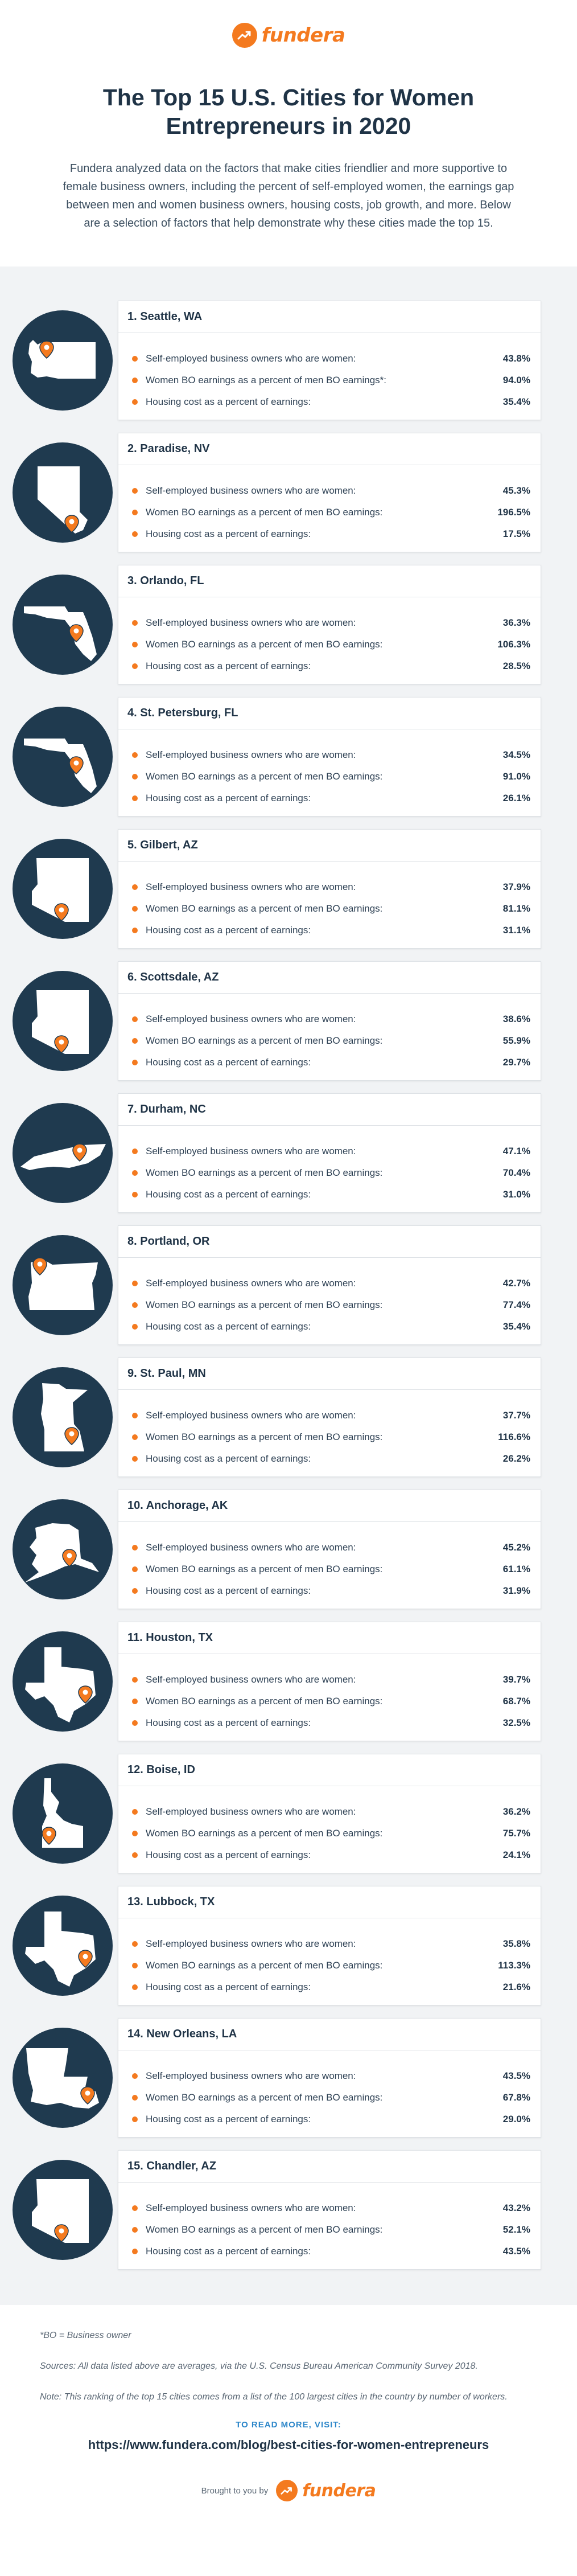 The width and height of the screenshot is (577, 2576). What do you see at coordinates (244, 35) in the screenshot?
I see `trend-arrow-icon` at bounding box center [244, 35].